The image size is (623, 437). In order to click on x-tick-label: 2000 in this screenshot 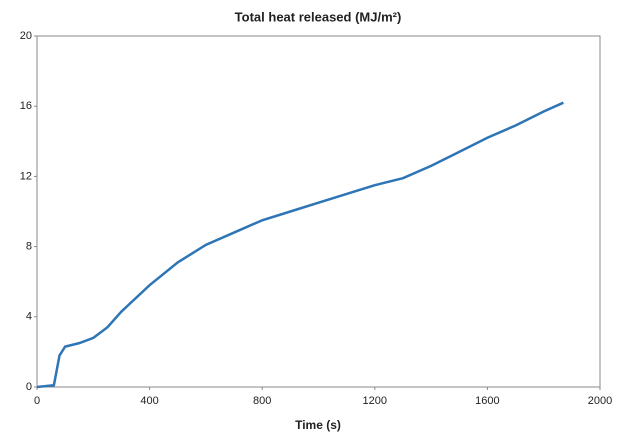, I will do `click(600, 401)`.